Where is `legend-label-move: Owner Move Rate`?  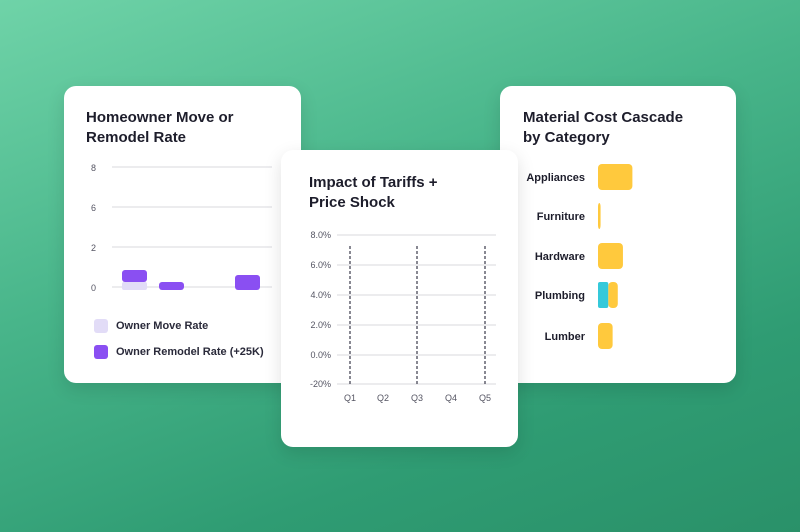 legend-label-move: Owner Move Rate is located at coordinates (162, 326).